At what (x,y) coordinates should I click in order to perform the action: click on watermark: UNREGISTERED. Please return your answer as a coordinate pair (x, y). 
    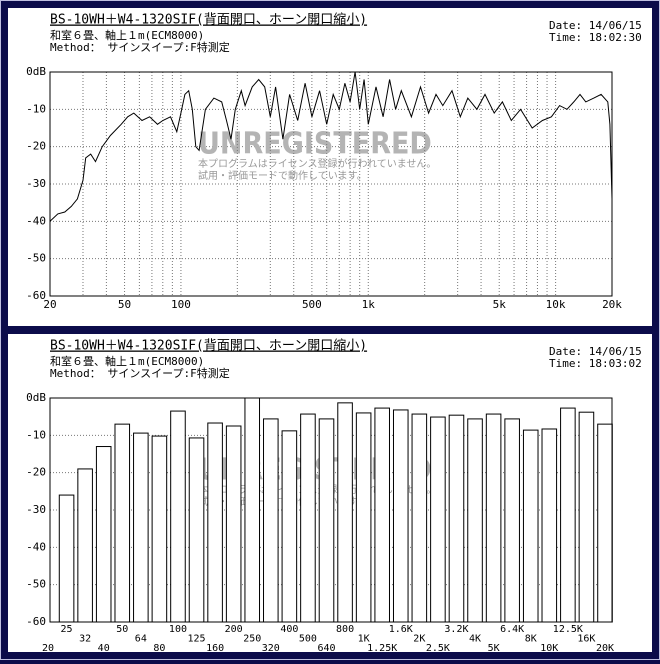
    Looking at the image, I should click on (315, 144).